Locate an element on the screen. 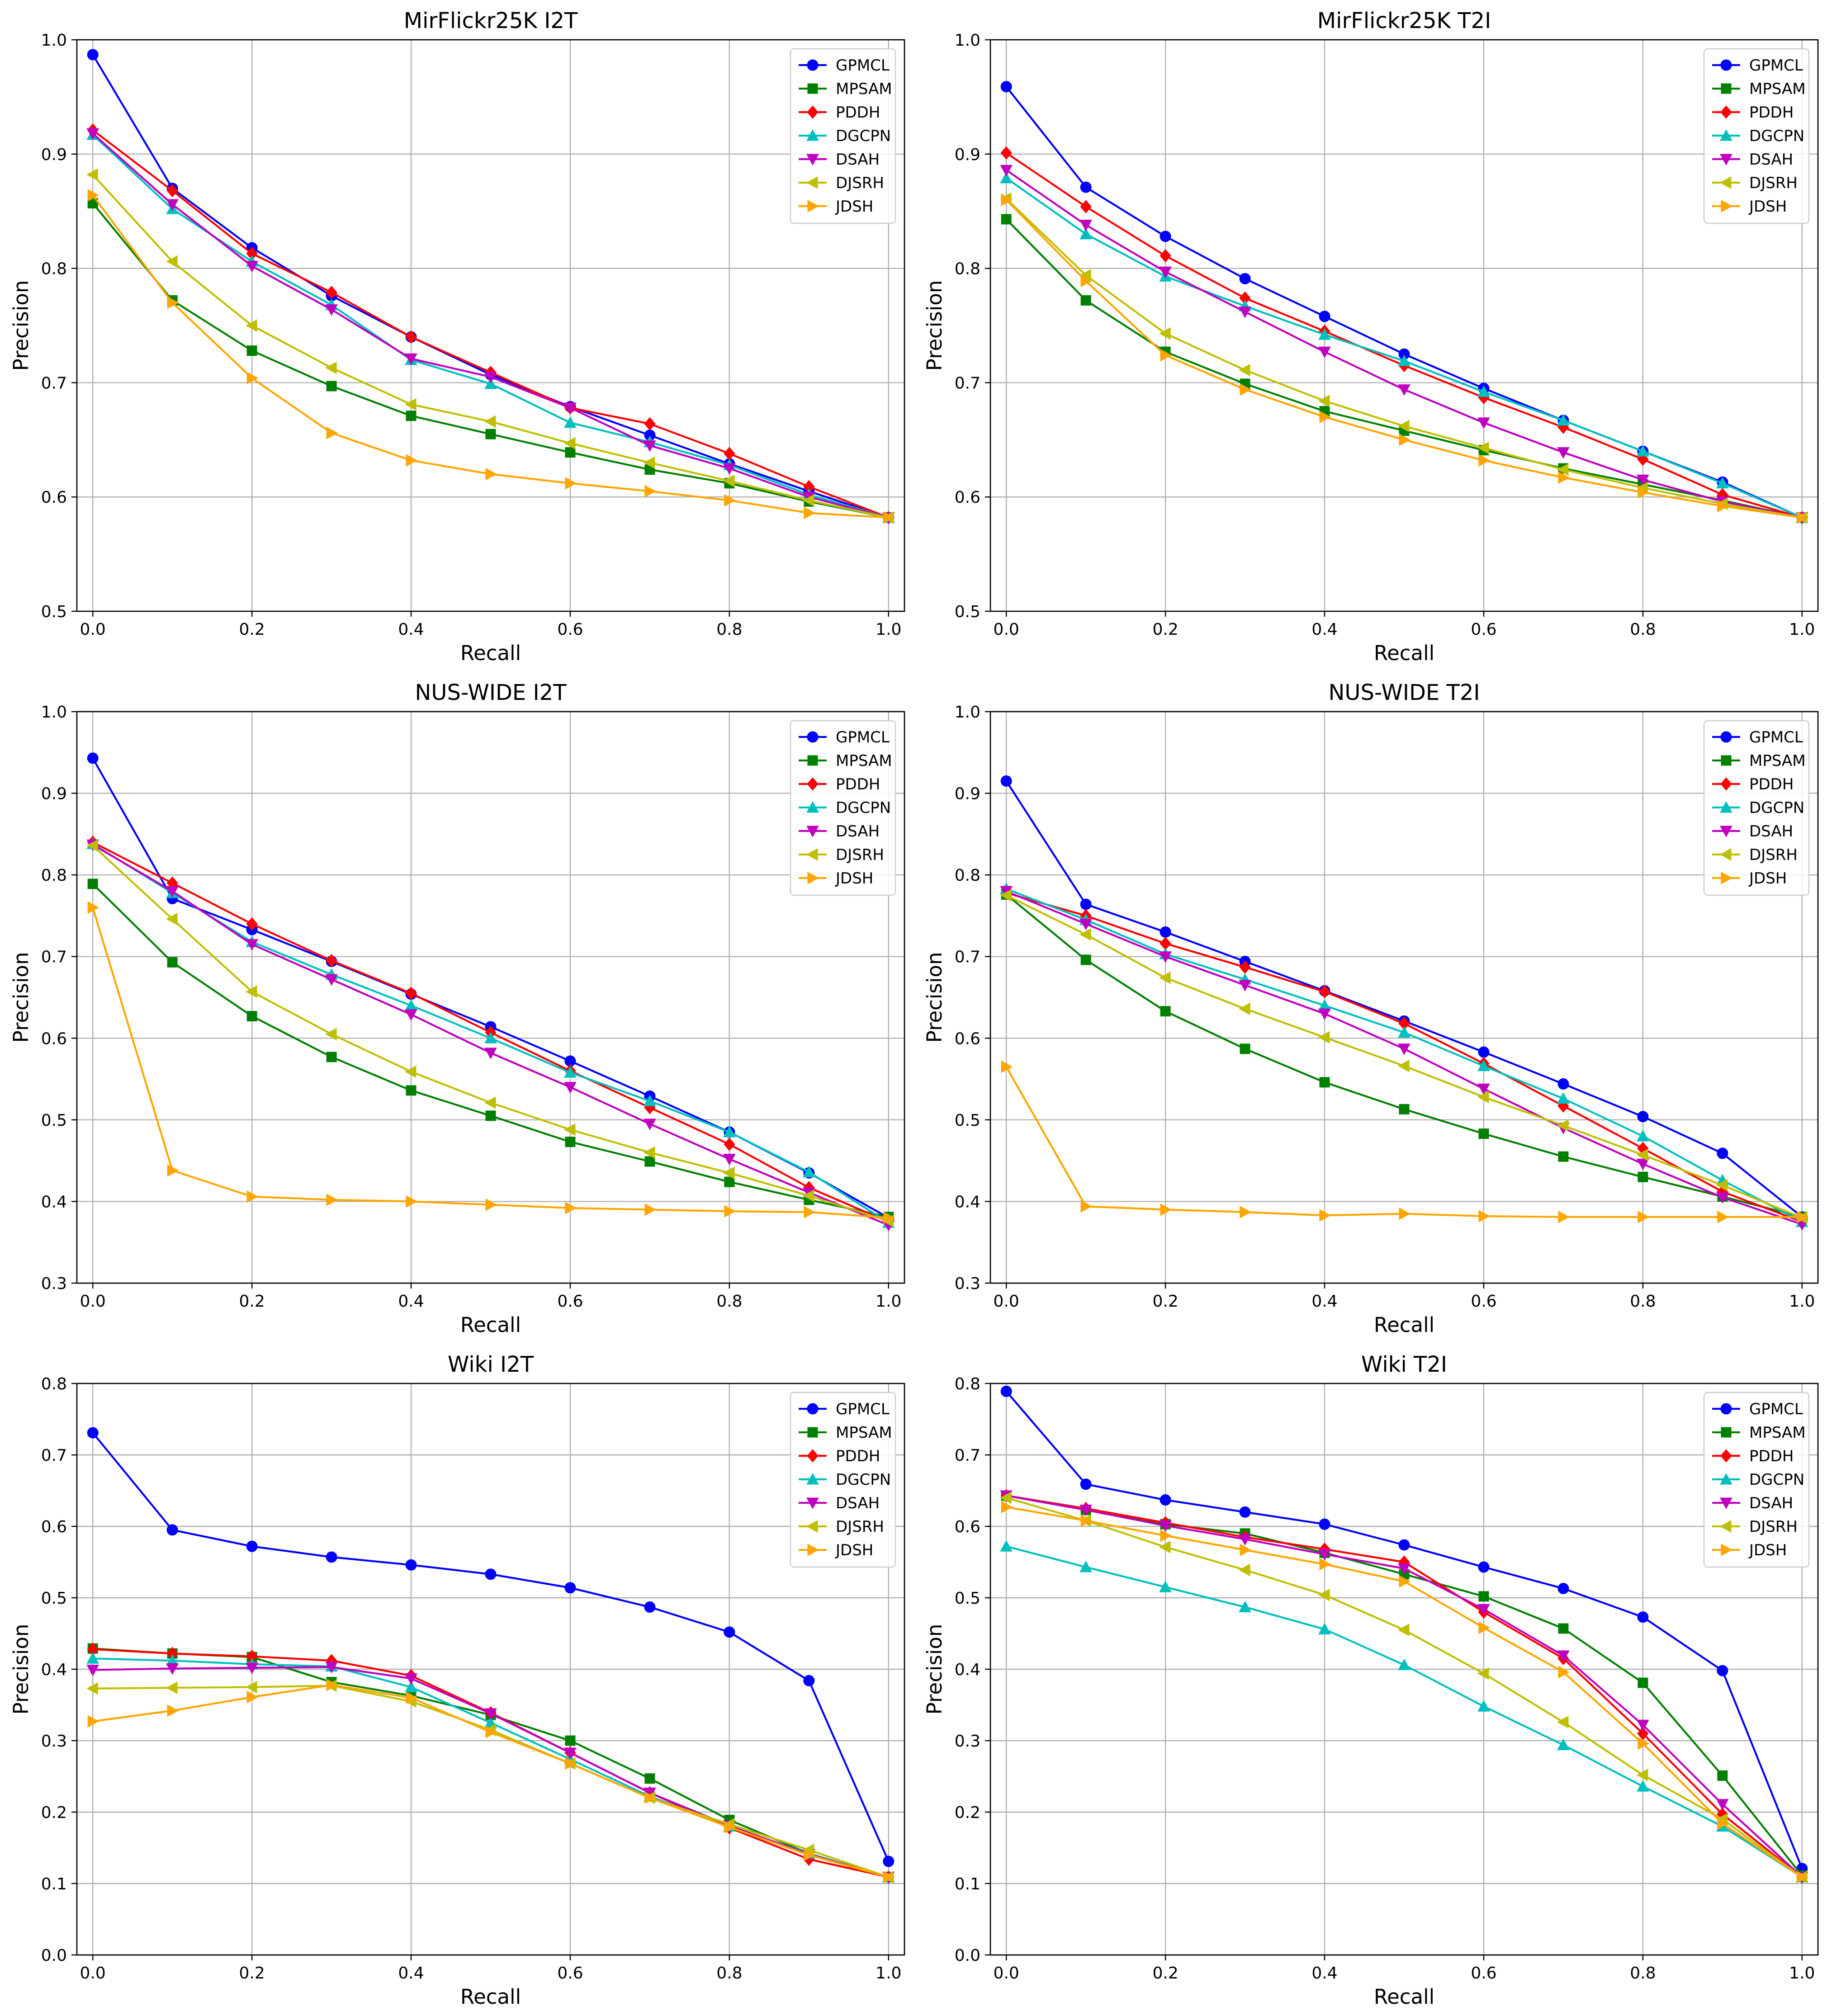 Image resolution: width=1827 pixels, height=2016 pixels. chart-title: Wiki T2I is located at coordinates (1404, 1364).